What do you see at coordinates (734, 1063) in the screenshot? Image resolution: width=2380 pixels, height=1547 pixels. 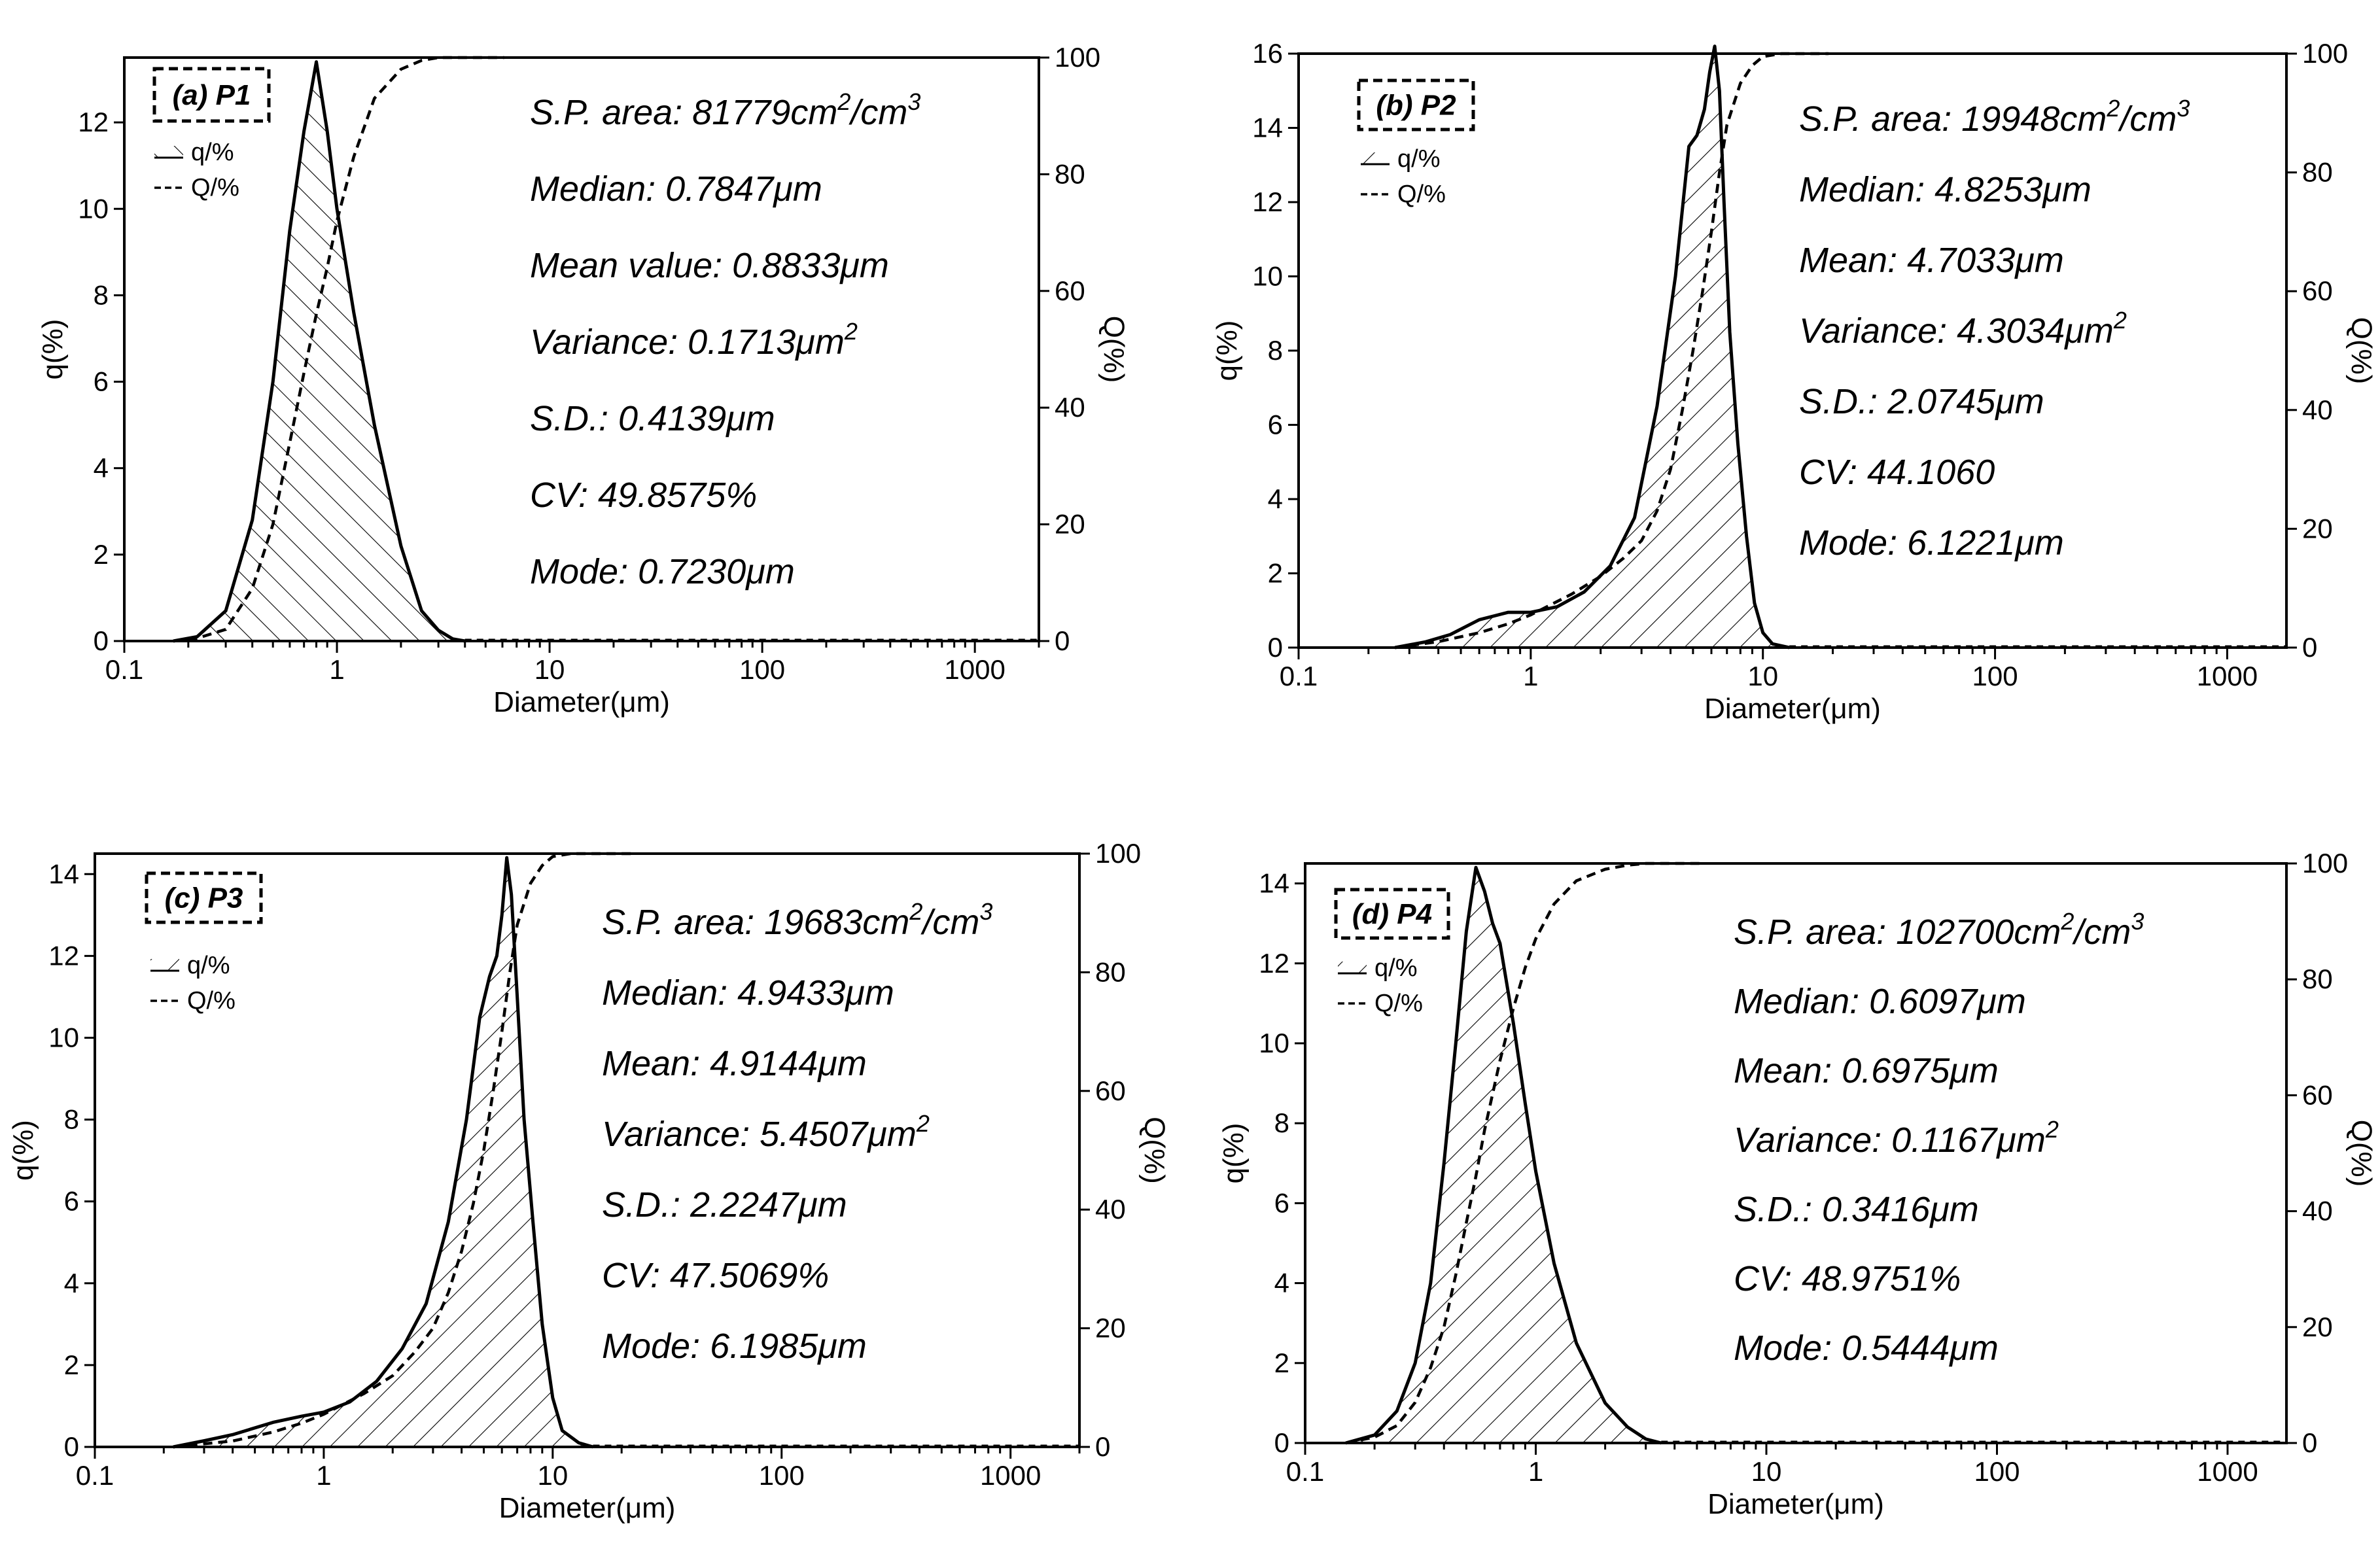 I see `stat-line: Mean: 4.9144μm` at bounding box center [734, 1063].